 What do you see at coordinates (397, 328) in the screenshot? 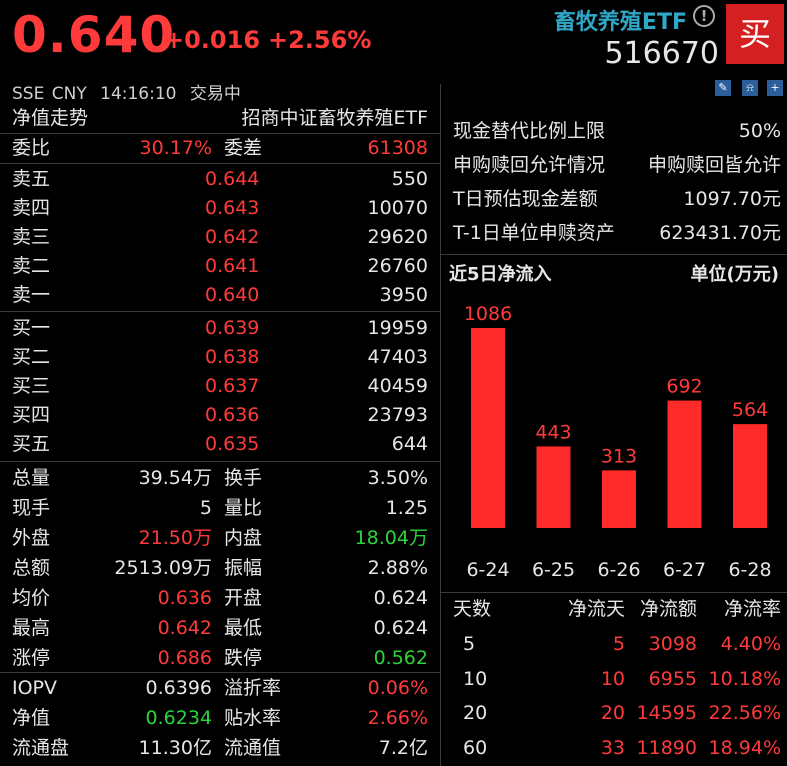
I see `bid-volume: 19959` at bounding box center [397, 328].